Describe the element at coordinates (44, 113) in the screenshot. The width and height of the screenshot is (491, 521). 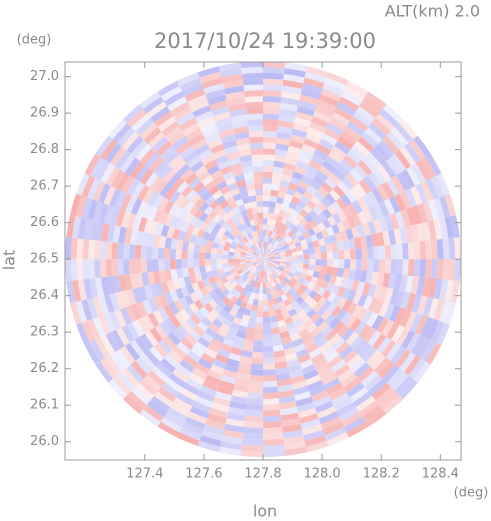
I see `y-tick-label: 26.9` at that location.